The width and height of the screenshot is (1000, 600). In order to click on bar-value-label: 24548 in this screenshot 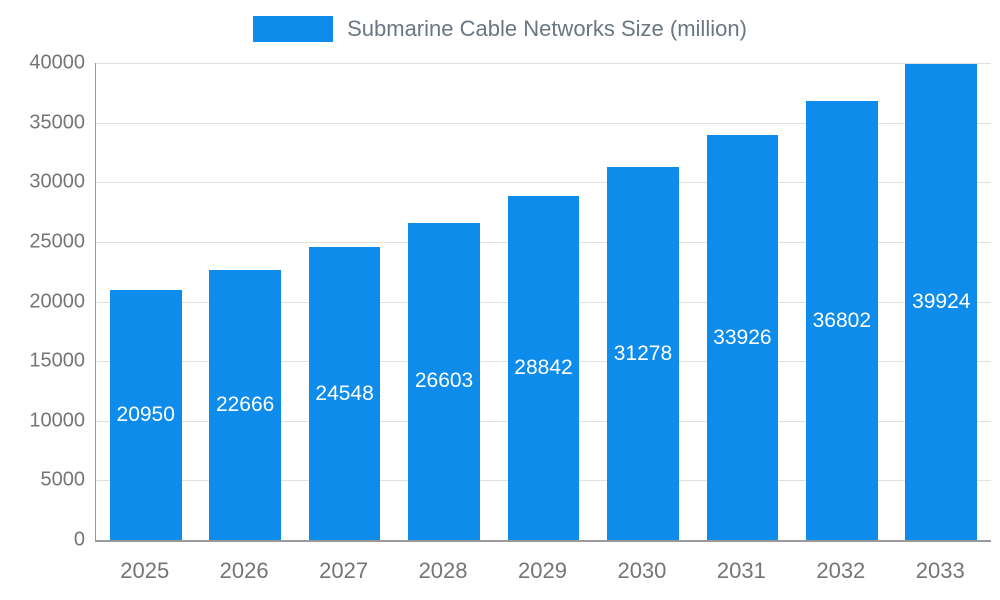, I will do `click(344, 393)`.